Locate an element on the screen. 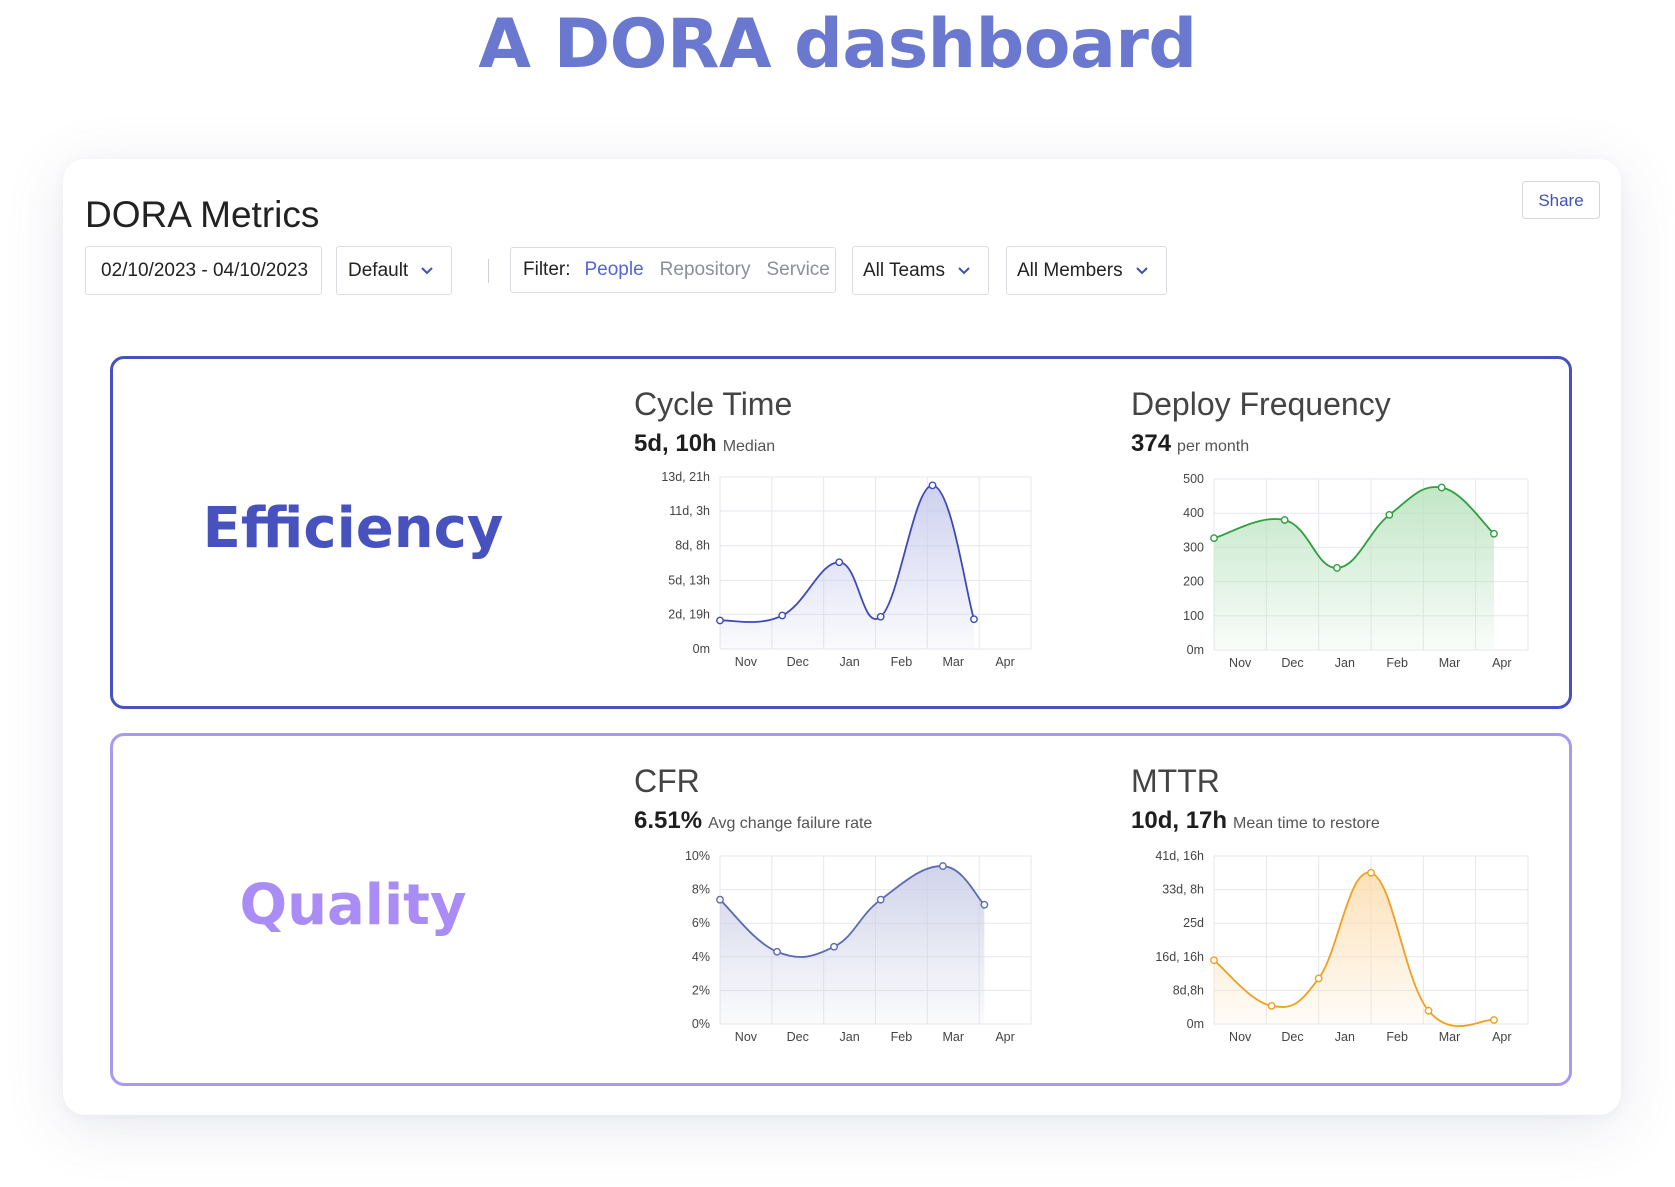 The height and width of the screenshot is (1187, 1675). deploy-frequency-chart: 0m 100 200 300 400 500 Nov Dec Jan Feb Mar Apr is located at coordinates (1341, 570).